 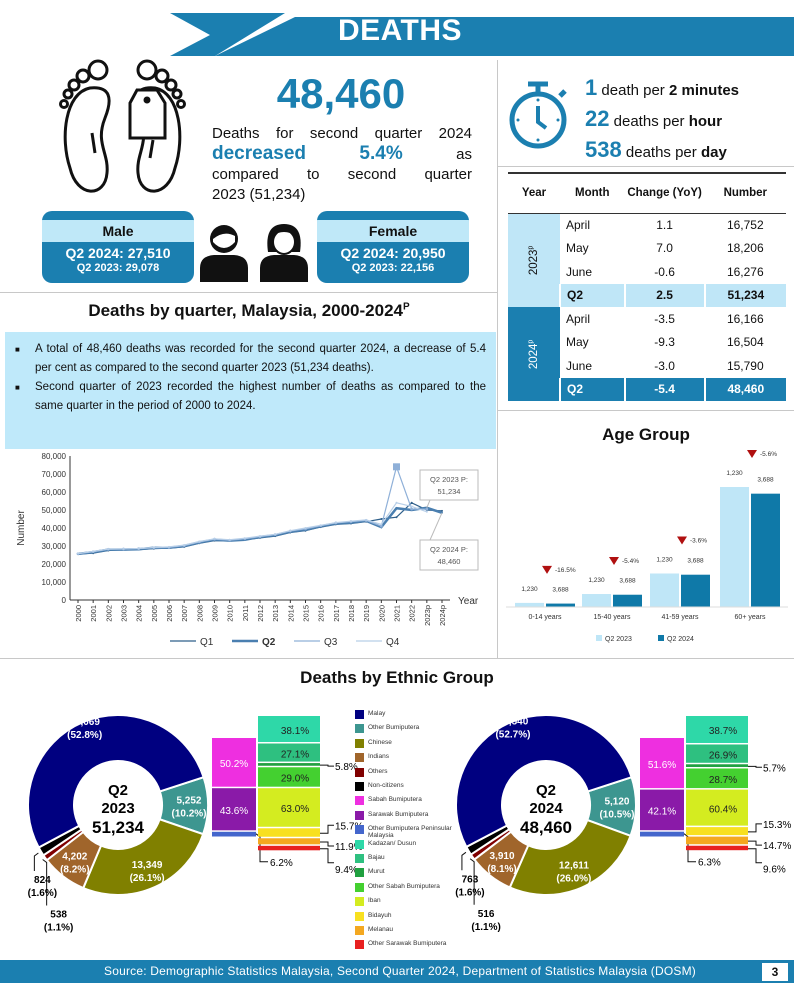 What do you see at coordinates (84, 722) in the screenshot?
I see `slice-value-label: 27,069` at bounding box center [84, 722].